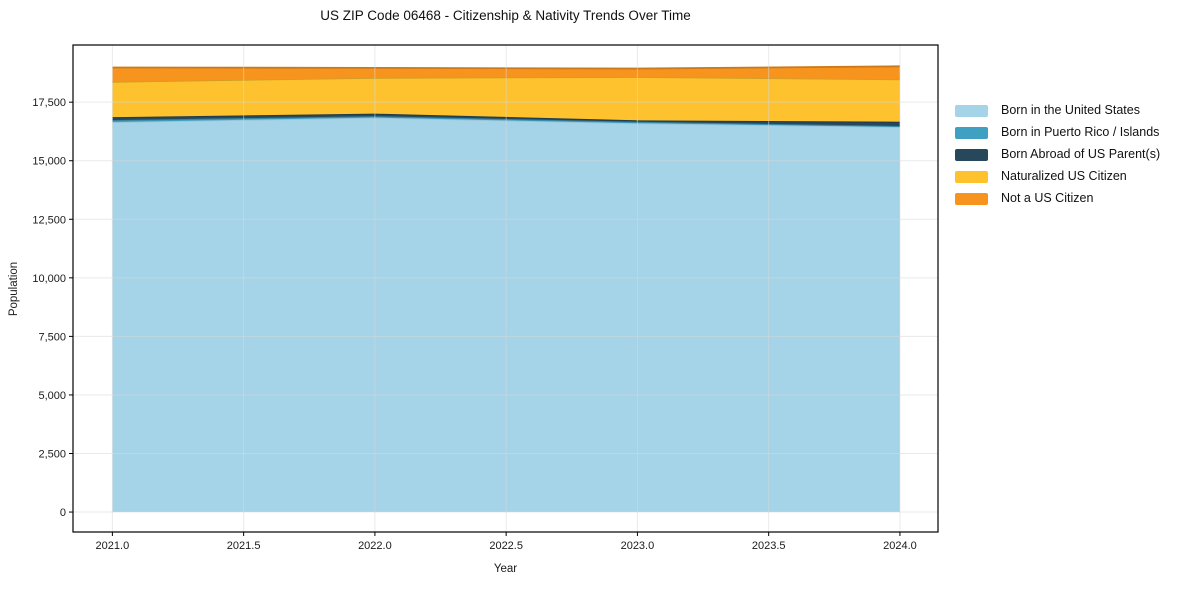  What do you see at coordinates (49, 279) in the screenshot?
I see `y-tick-label: 10,000` at bounding box center [49, 279].